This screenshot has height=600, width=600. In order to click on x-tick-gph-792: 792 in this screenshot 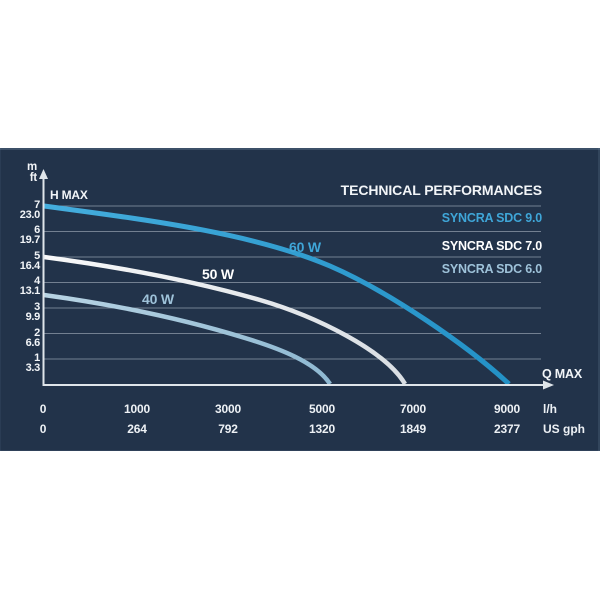, I will do `click(228, 429)`.